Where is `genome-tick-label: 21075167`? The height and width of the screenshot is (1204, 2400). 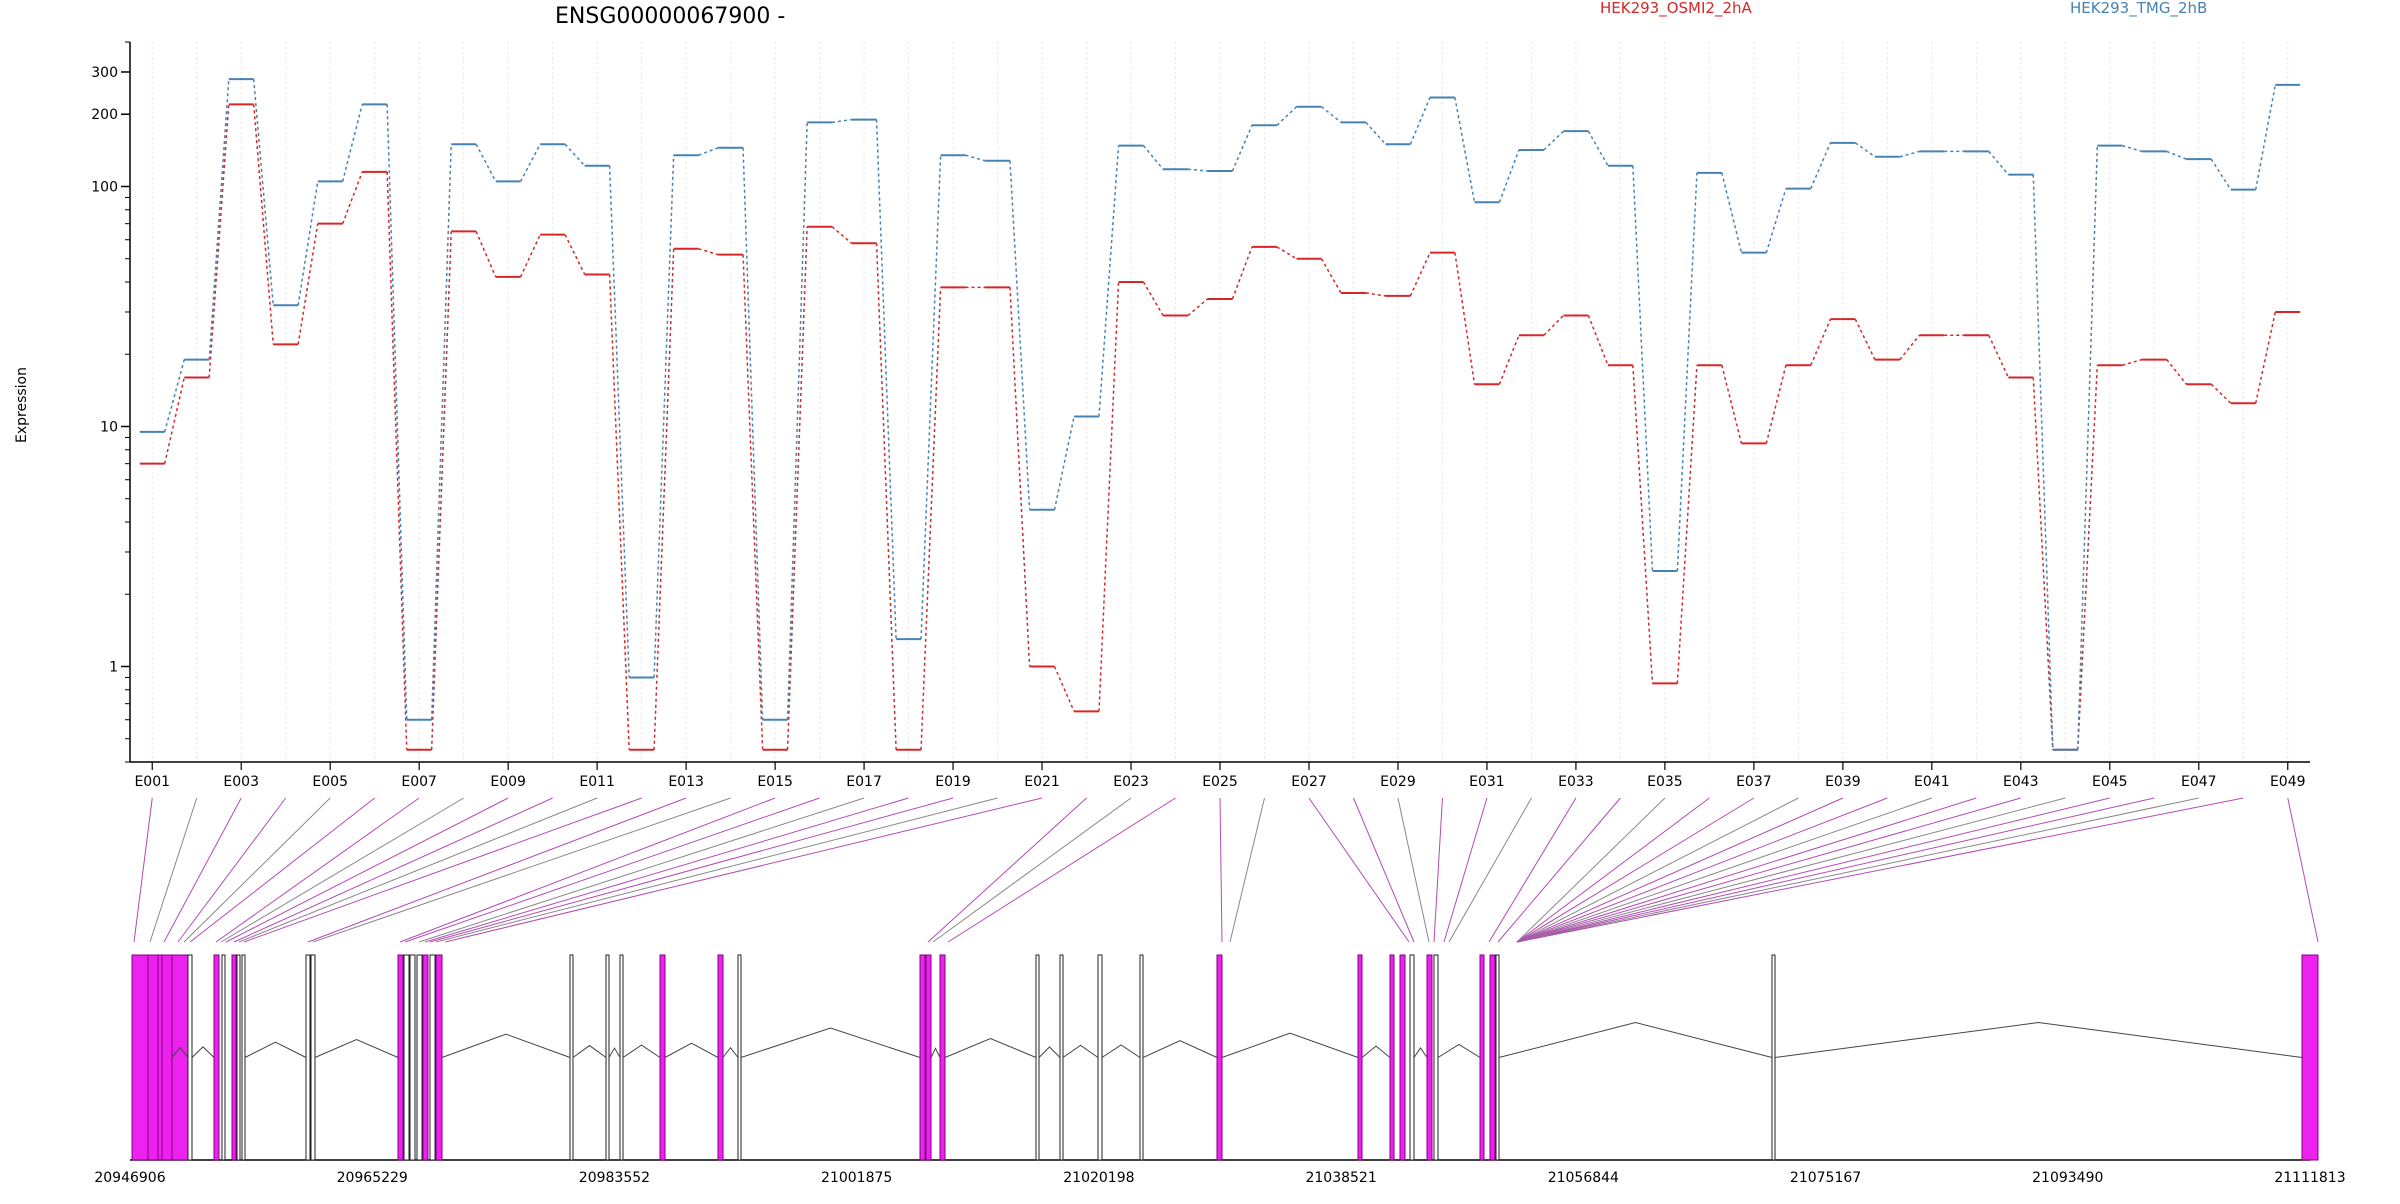 genome-tick-label: 21075167 is located at coordinates (1825, 1178).